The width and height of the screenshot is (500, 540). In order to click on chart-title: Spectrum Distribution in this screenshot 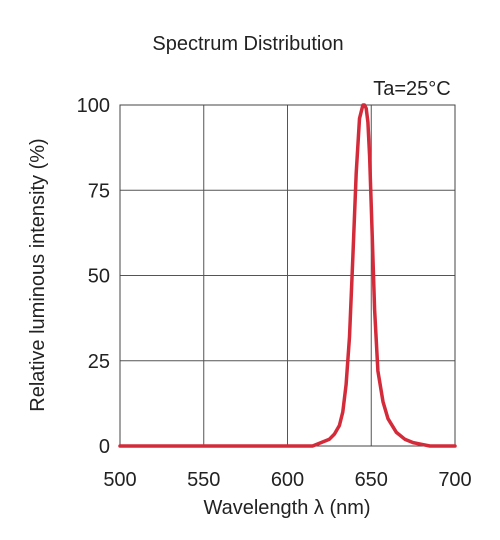, I will do `click(247, 44)`.